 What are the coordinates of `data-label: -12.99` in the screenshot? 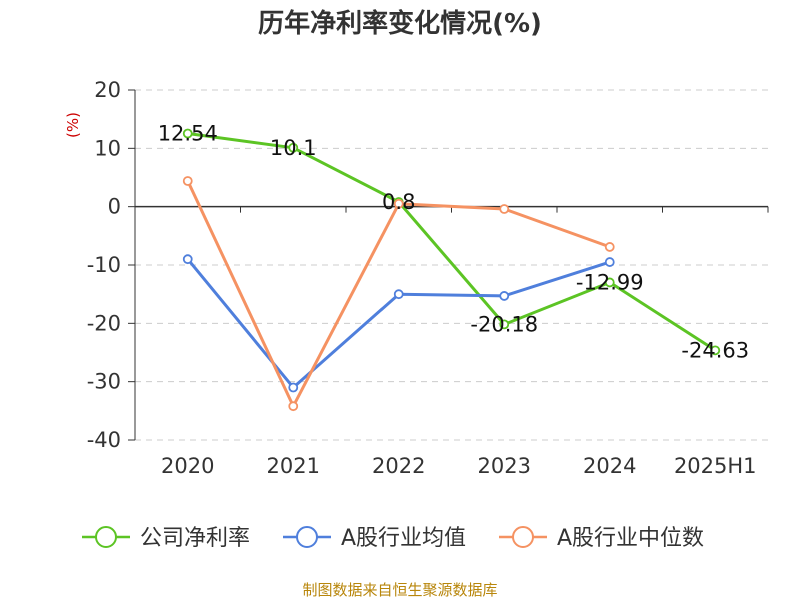 It's located at (610, 282).